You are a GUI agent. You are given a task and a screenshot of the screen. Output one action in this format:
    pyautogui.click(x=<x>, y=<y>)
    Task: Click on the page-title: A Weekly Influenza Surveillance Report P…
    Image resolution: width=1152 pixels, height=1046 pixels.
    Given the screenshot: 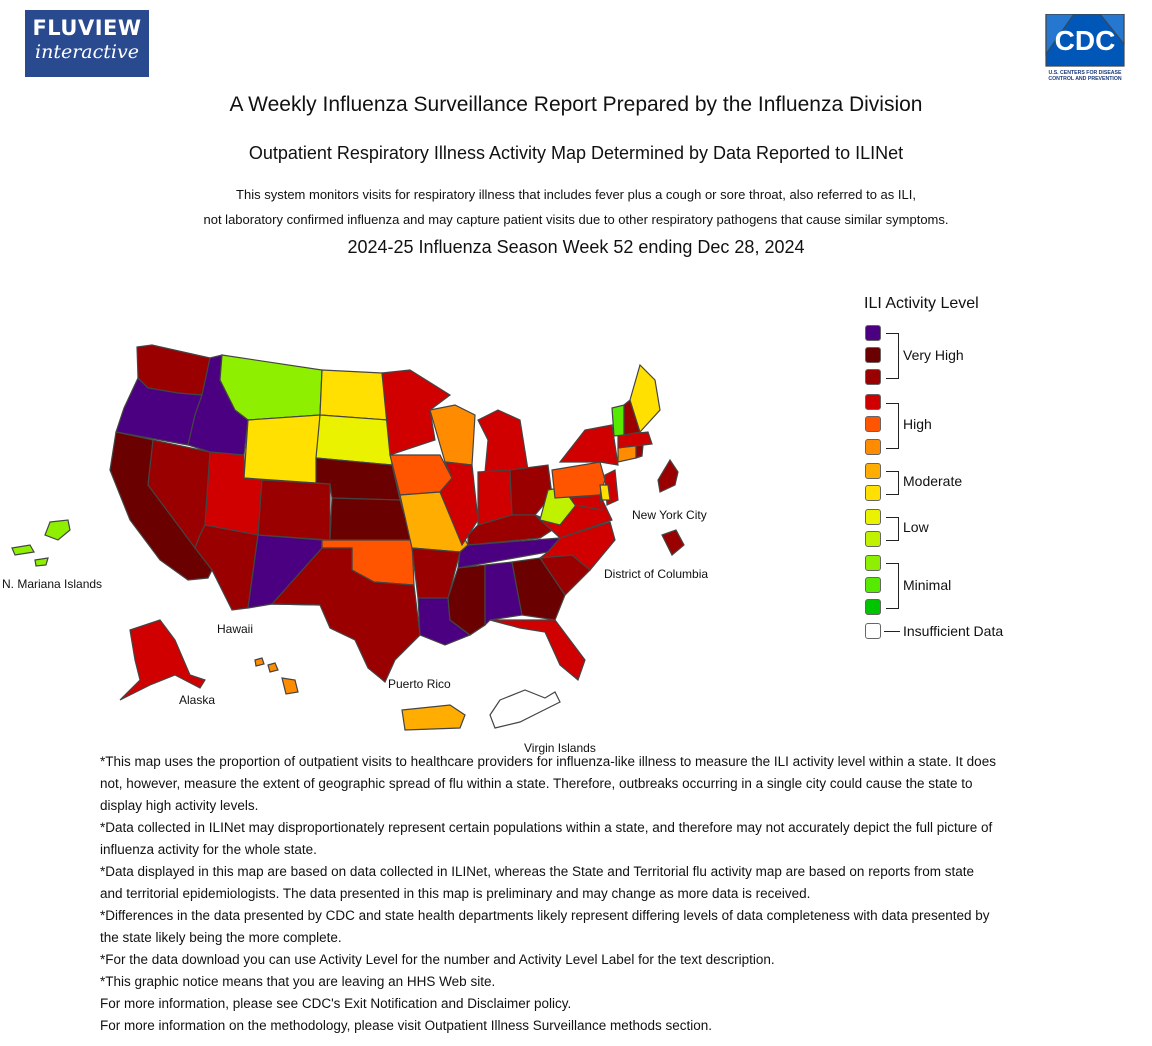 What is the action you would take?
    pyautogui.click(x=576, y=104)
    